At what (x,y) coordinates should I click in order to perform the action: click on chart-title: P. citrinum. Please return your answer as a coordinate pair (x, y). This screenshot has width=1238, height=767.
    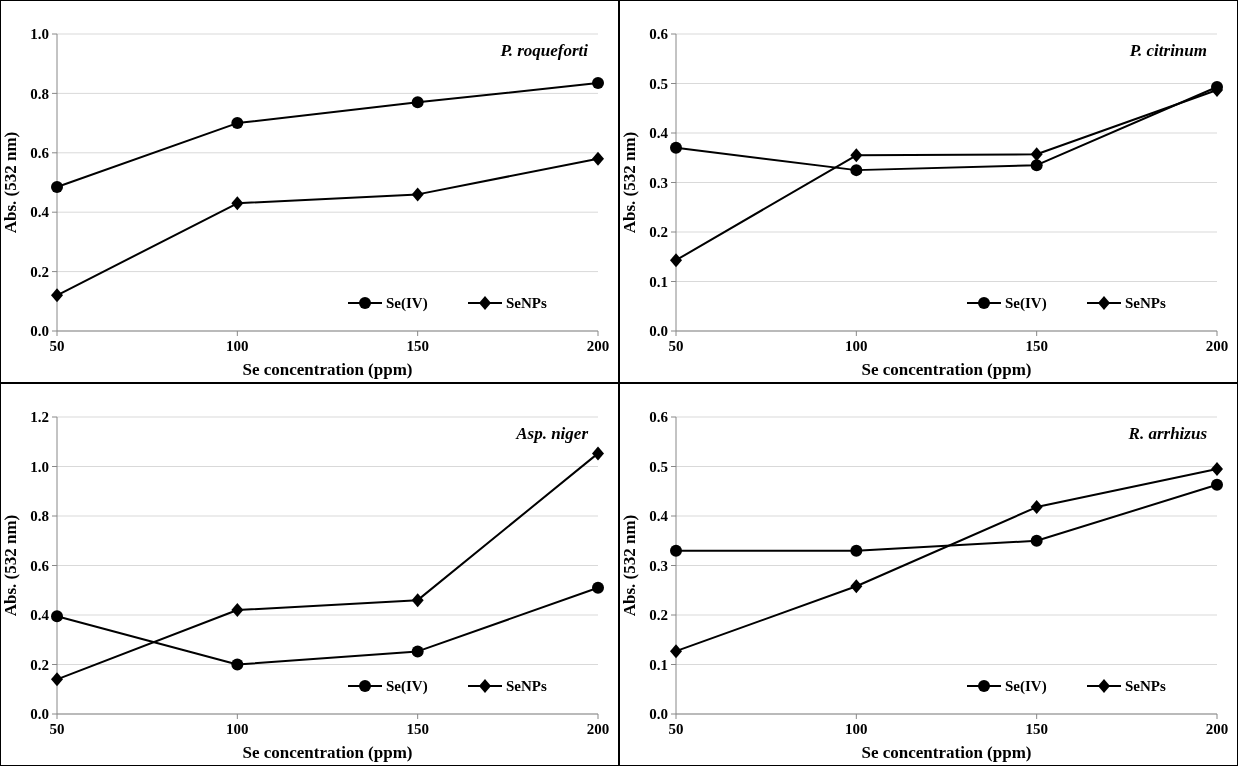
    Looking at the image, I should click on (1167, 50).